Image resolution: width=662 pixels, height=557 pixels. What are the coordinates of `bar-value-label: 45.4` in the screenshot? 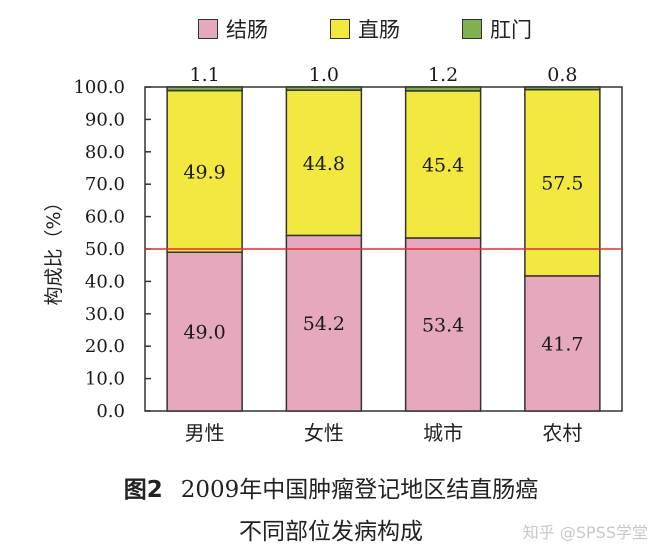 It's located at (443, 165).